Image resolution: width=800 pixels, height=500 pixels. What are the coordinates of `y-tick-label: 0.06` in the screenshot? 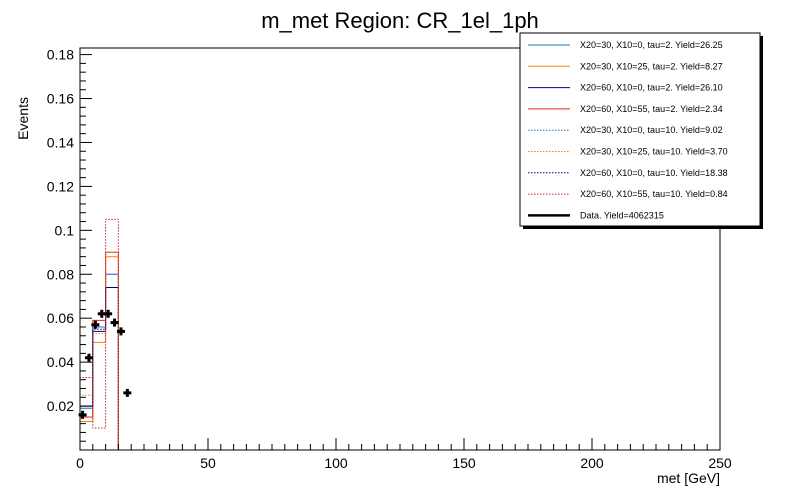 It's located at (60, 318).